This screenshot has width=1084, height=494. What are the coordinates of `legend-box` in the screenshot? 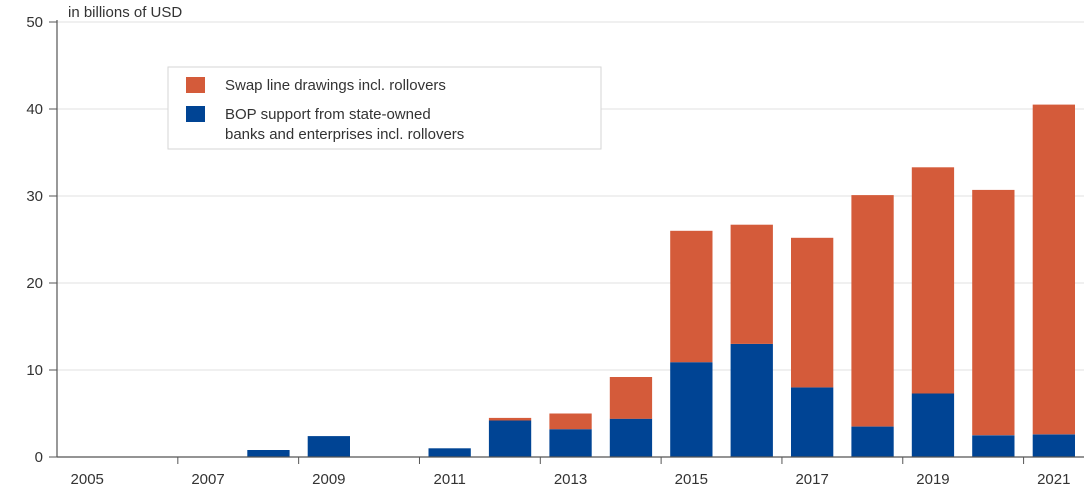 It's located at (384, 108).